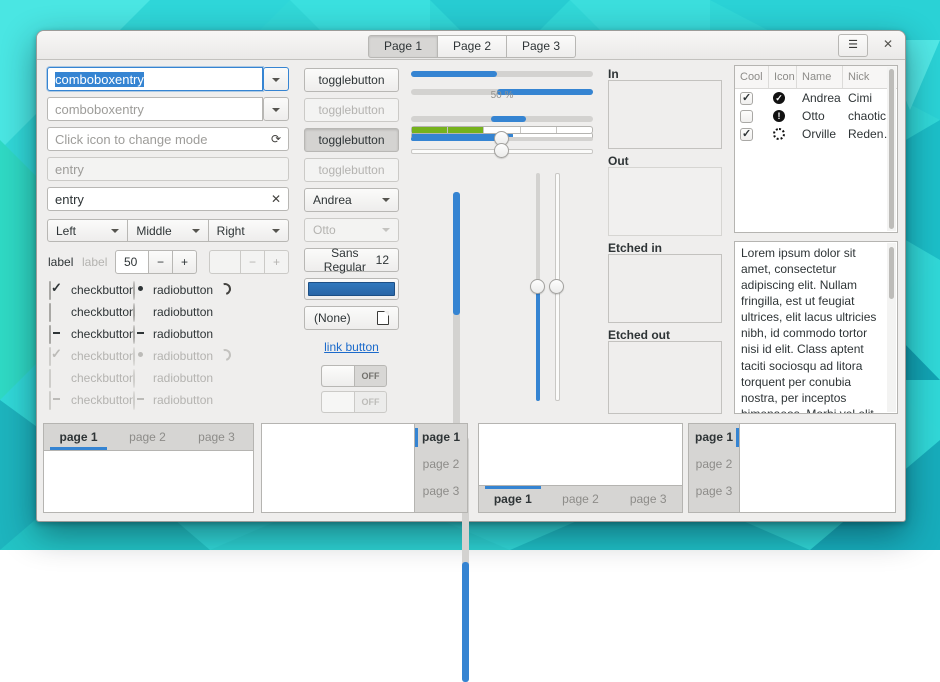 Image resolution: width=940 pixels, height=682 pixels. Describe the element at coordinates (370, 376) in the screenshot. I see `switch-state-label: OFF` at that location.